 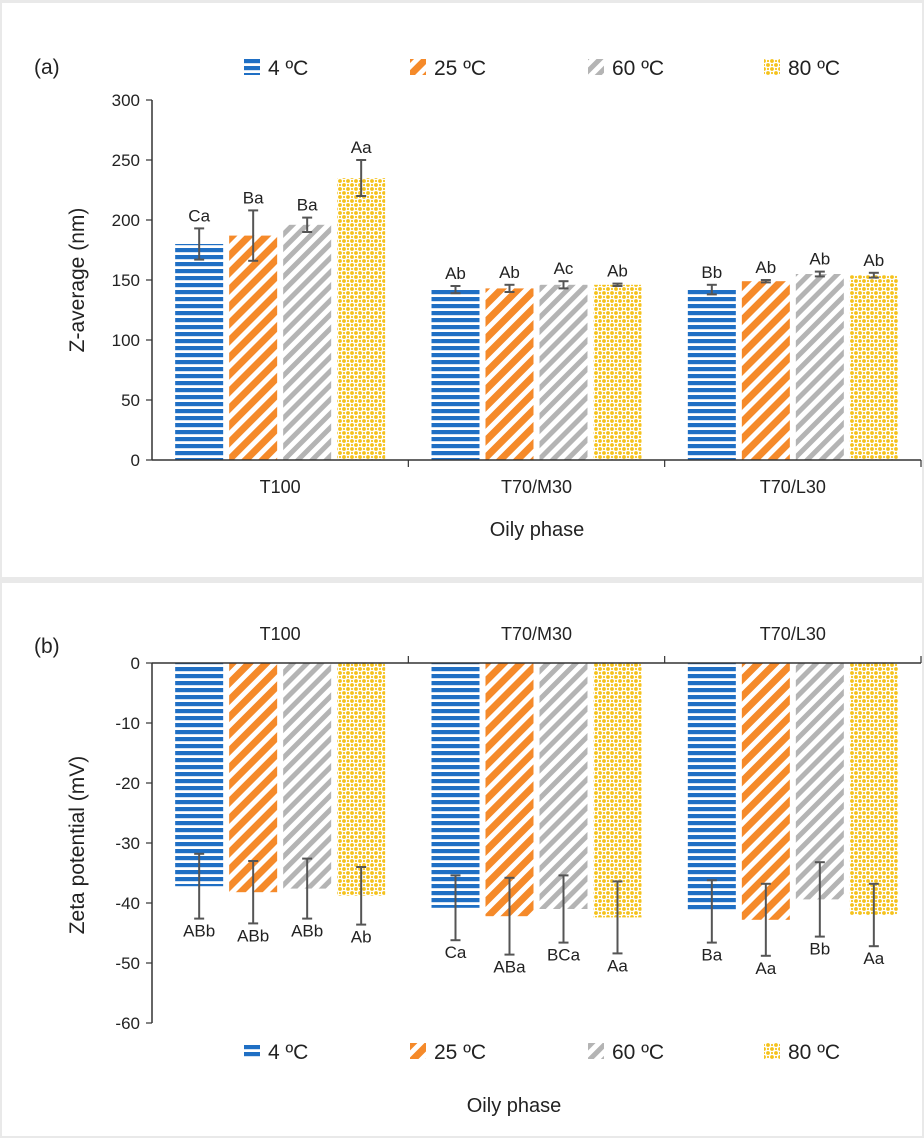 I want to click on y-tick-label-3: -30, so click(x=127, y=843).